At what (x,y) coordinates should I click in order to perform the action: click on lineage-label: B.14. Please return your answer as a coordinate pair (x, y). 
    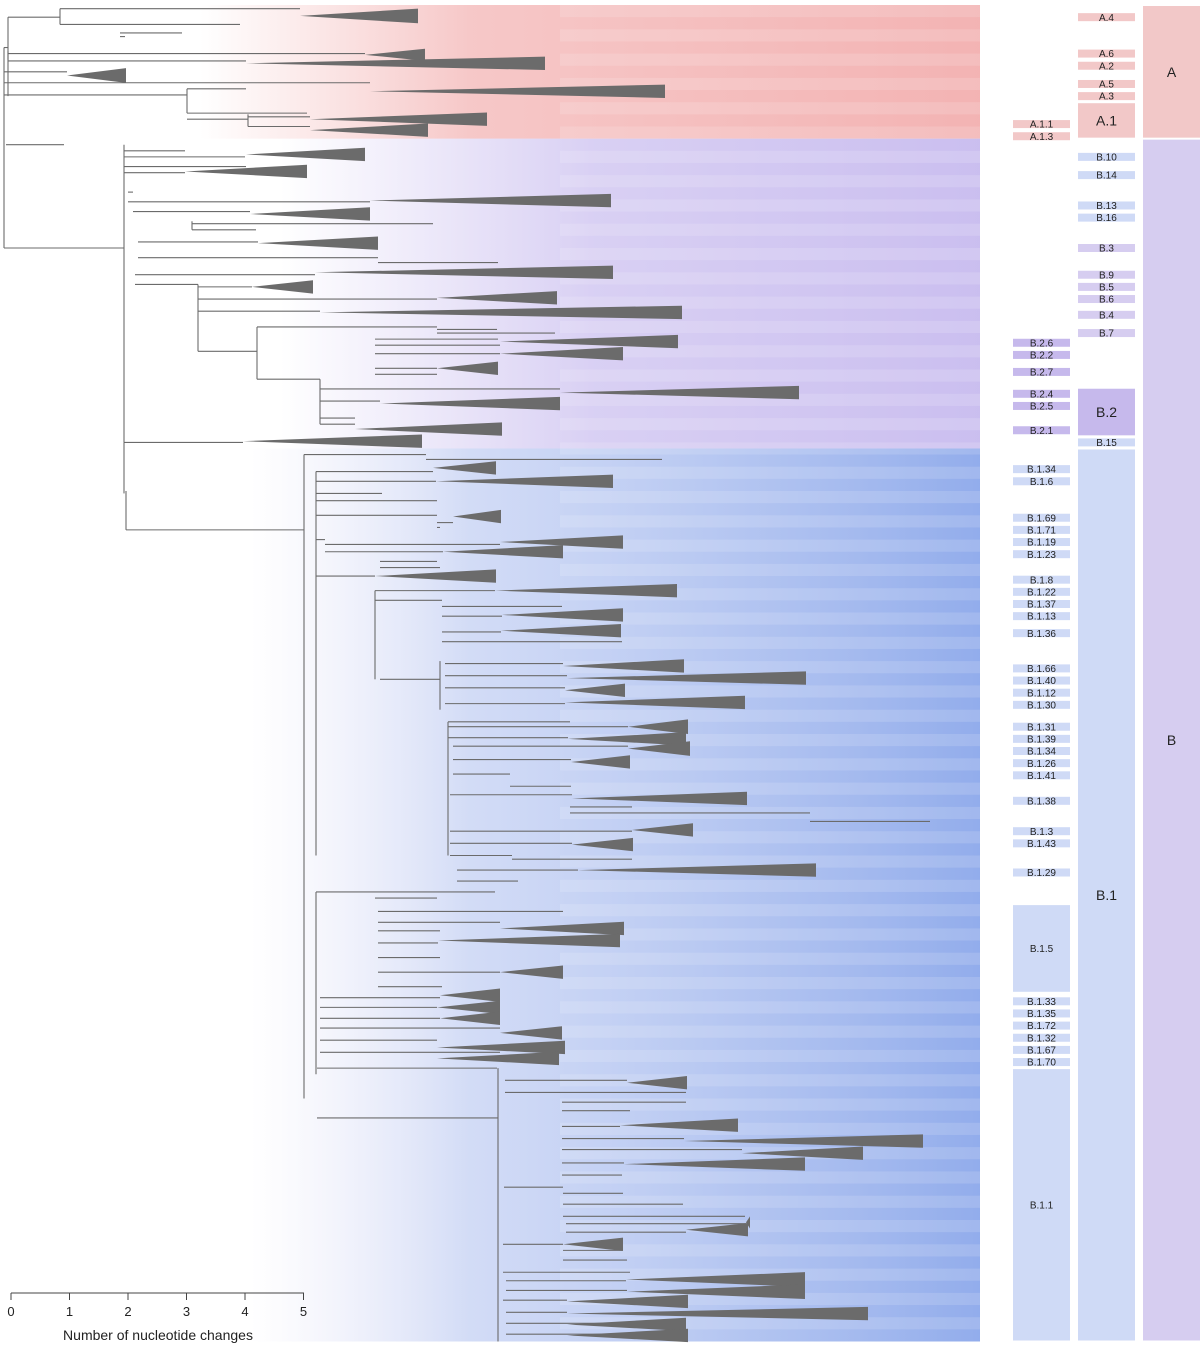
    Looking at the image, I should click on (1106, 176).